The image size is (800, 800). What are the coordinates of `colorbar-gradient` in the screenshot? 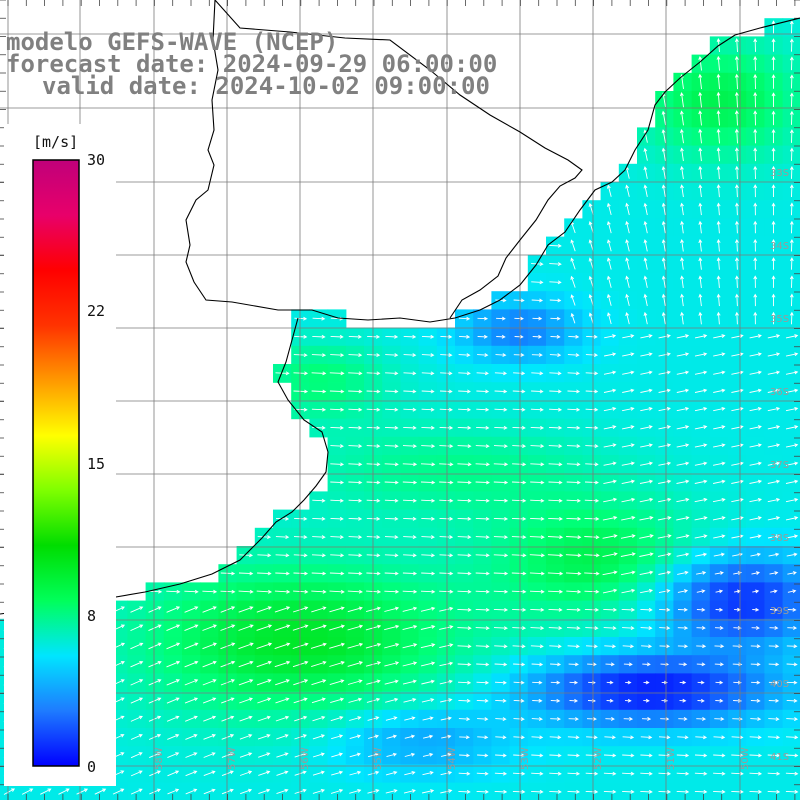 It's located at (56, 463).